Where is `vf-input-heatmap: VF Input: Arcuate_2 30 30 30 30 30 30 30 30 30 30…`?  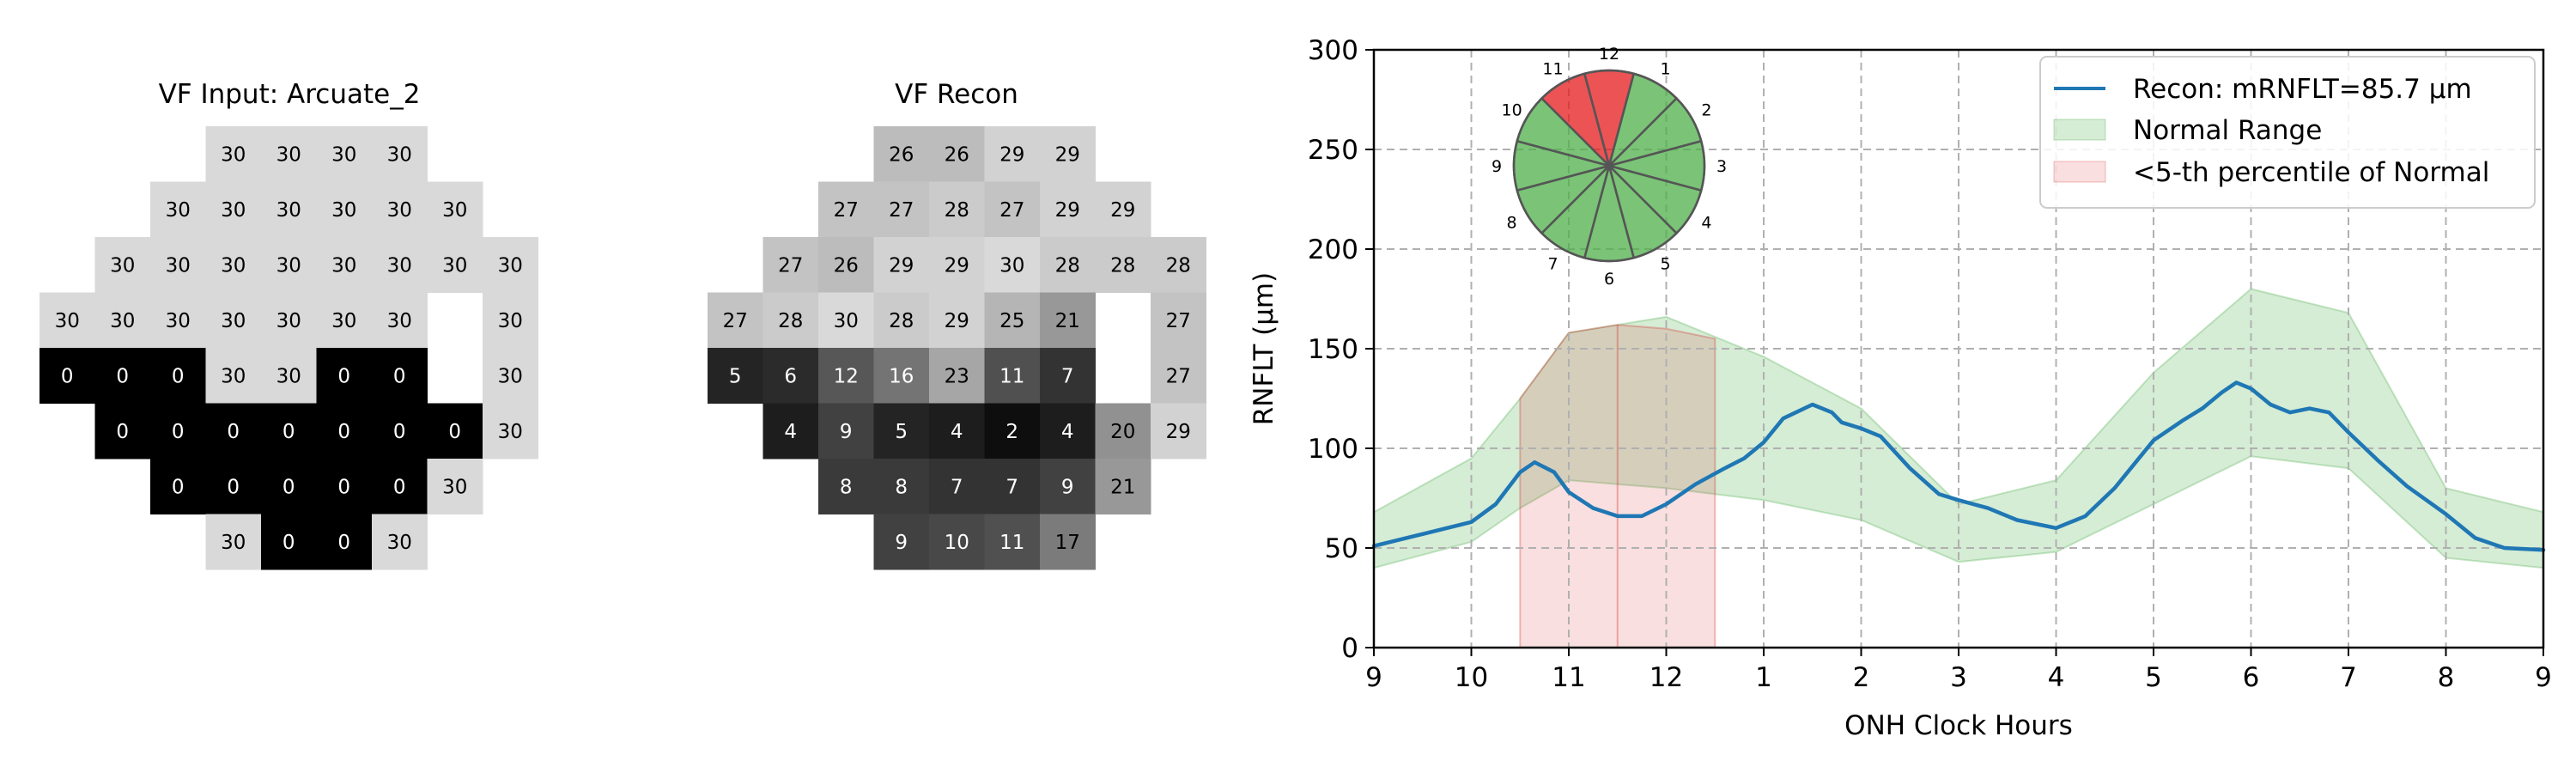
vf-input-heatmap: VF Input: Arcuate_2 30 30 30 30 30 30 30 30 30 30… is located at coordinates (289, 324).